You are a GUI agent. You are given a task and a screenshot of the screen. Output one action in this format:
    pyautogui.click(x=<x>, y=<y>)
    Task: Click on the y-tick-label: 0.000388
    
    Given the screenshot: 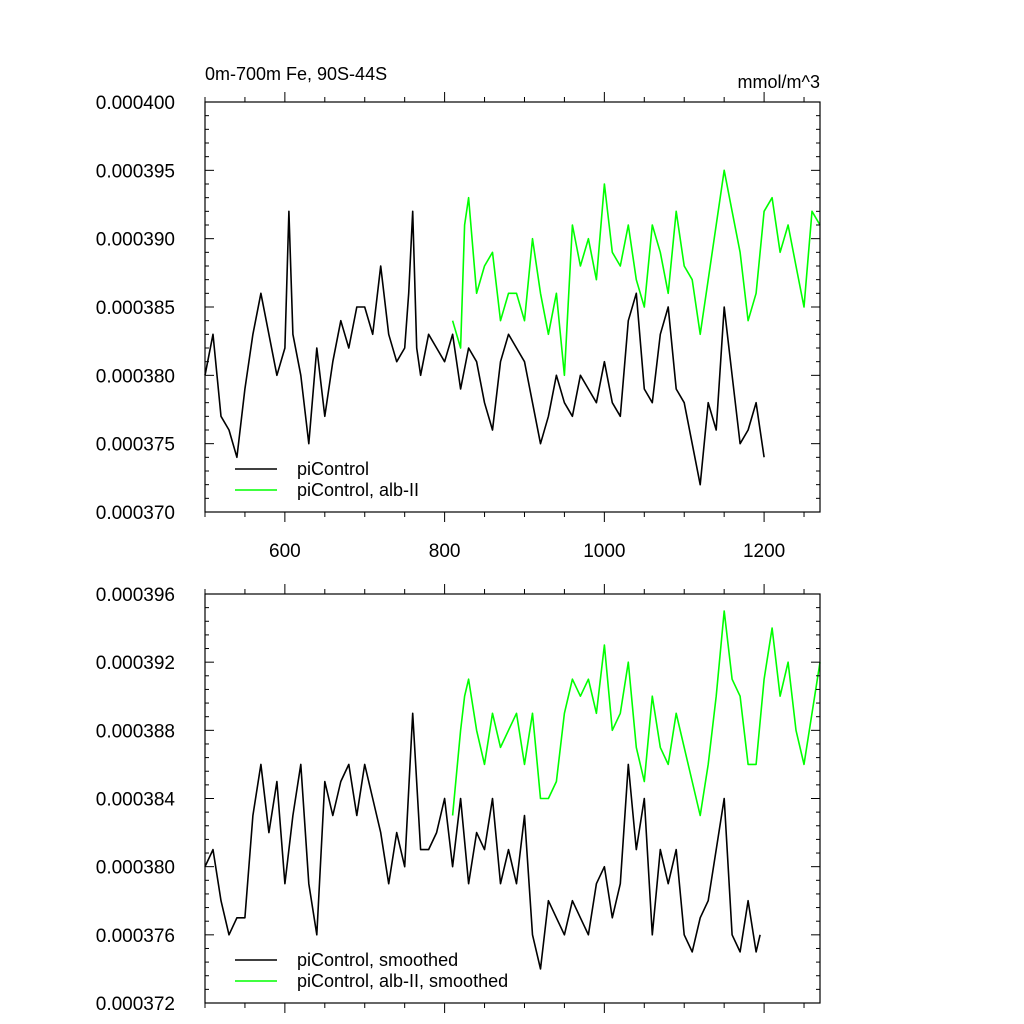 What is the action you would take?
    pyautogui.click(x=135, y=731)
    